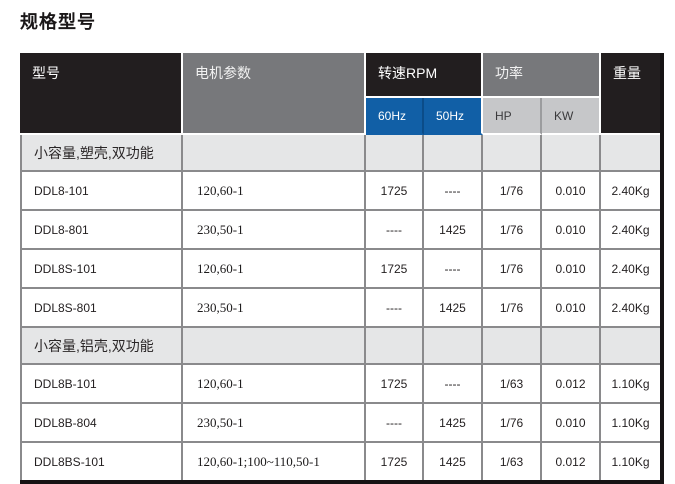 The width and height of the screenshot is (675, 484). Describe the element at coordinates (101, 461) in the screenshot. I see `model-cell: DDL8BS-101` at that location.